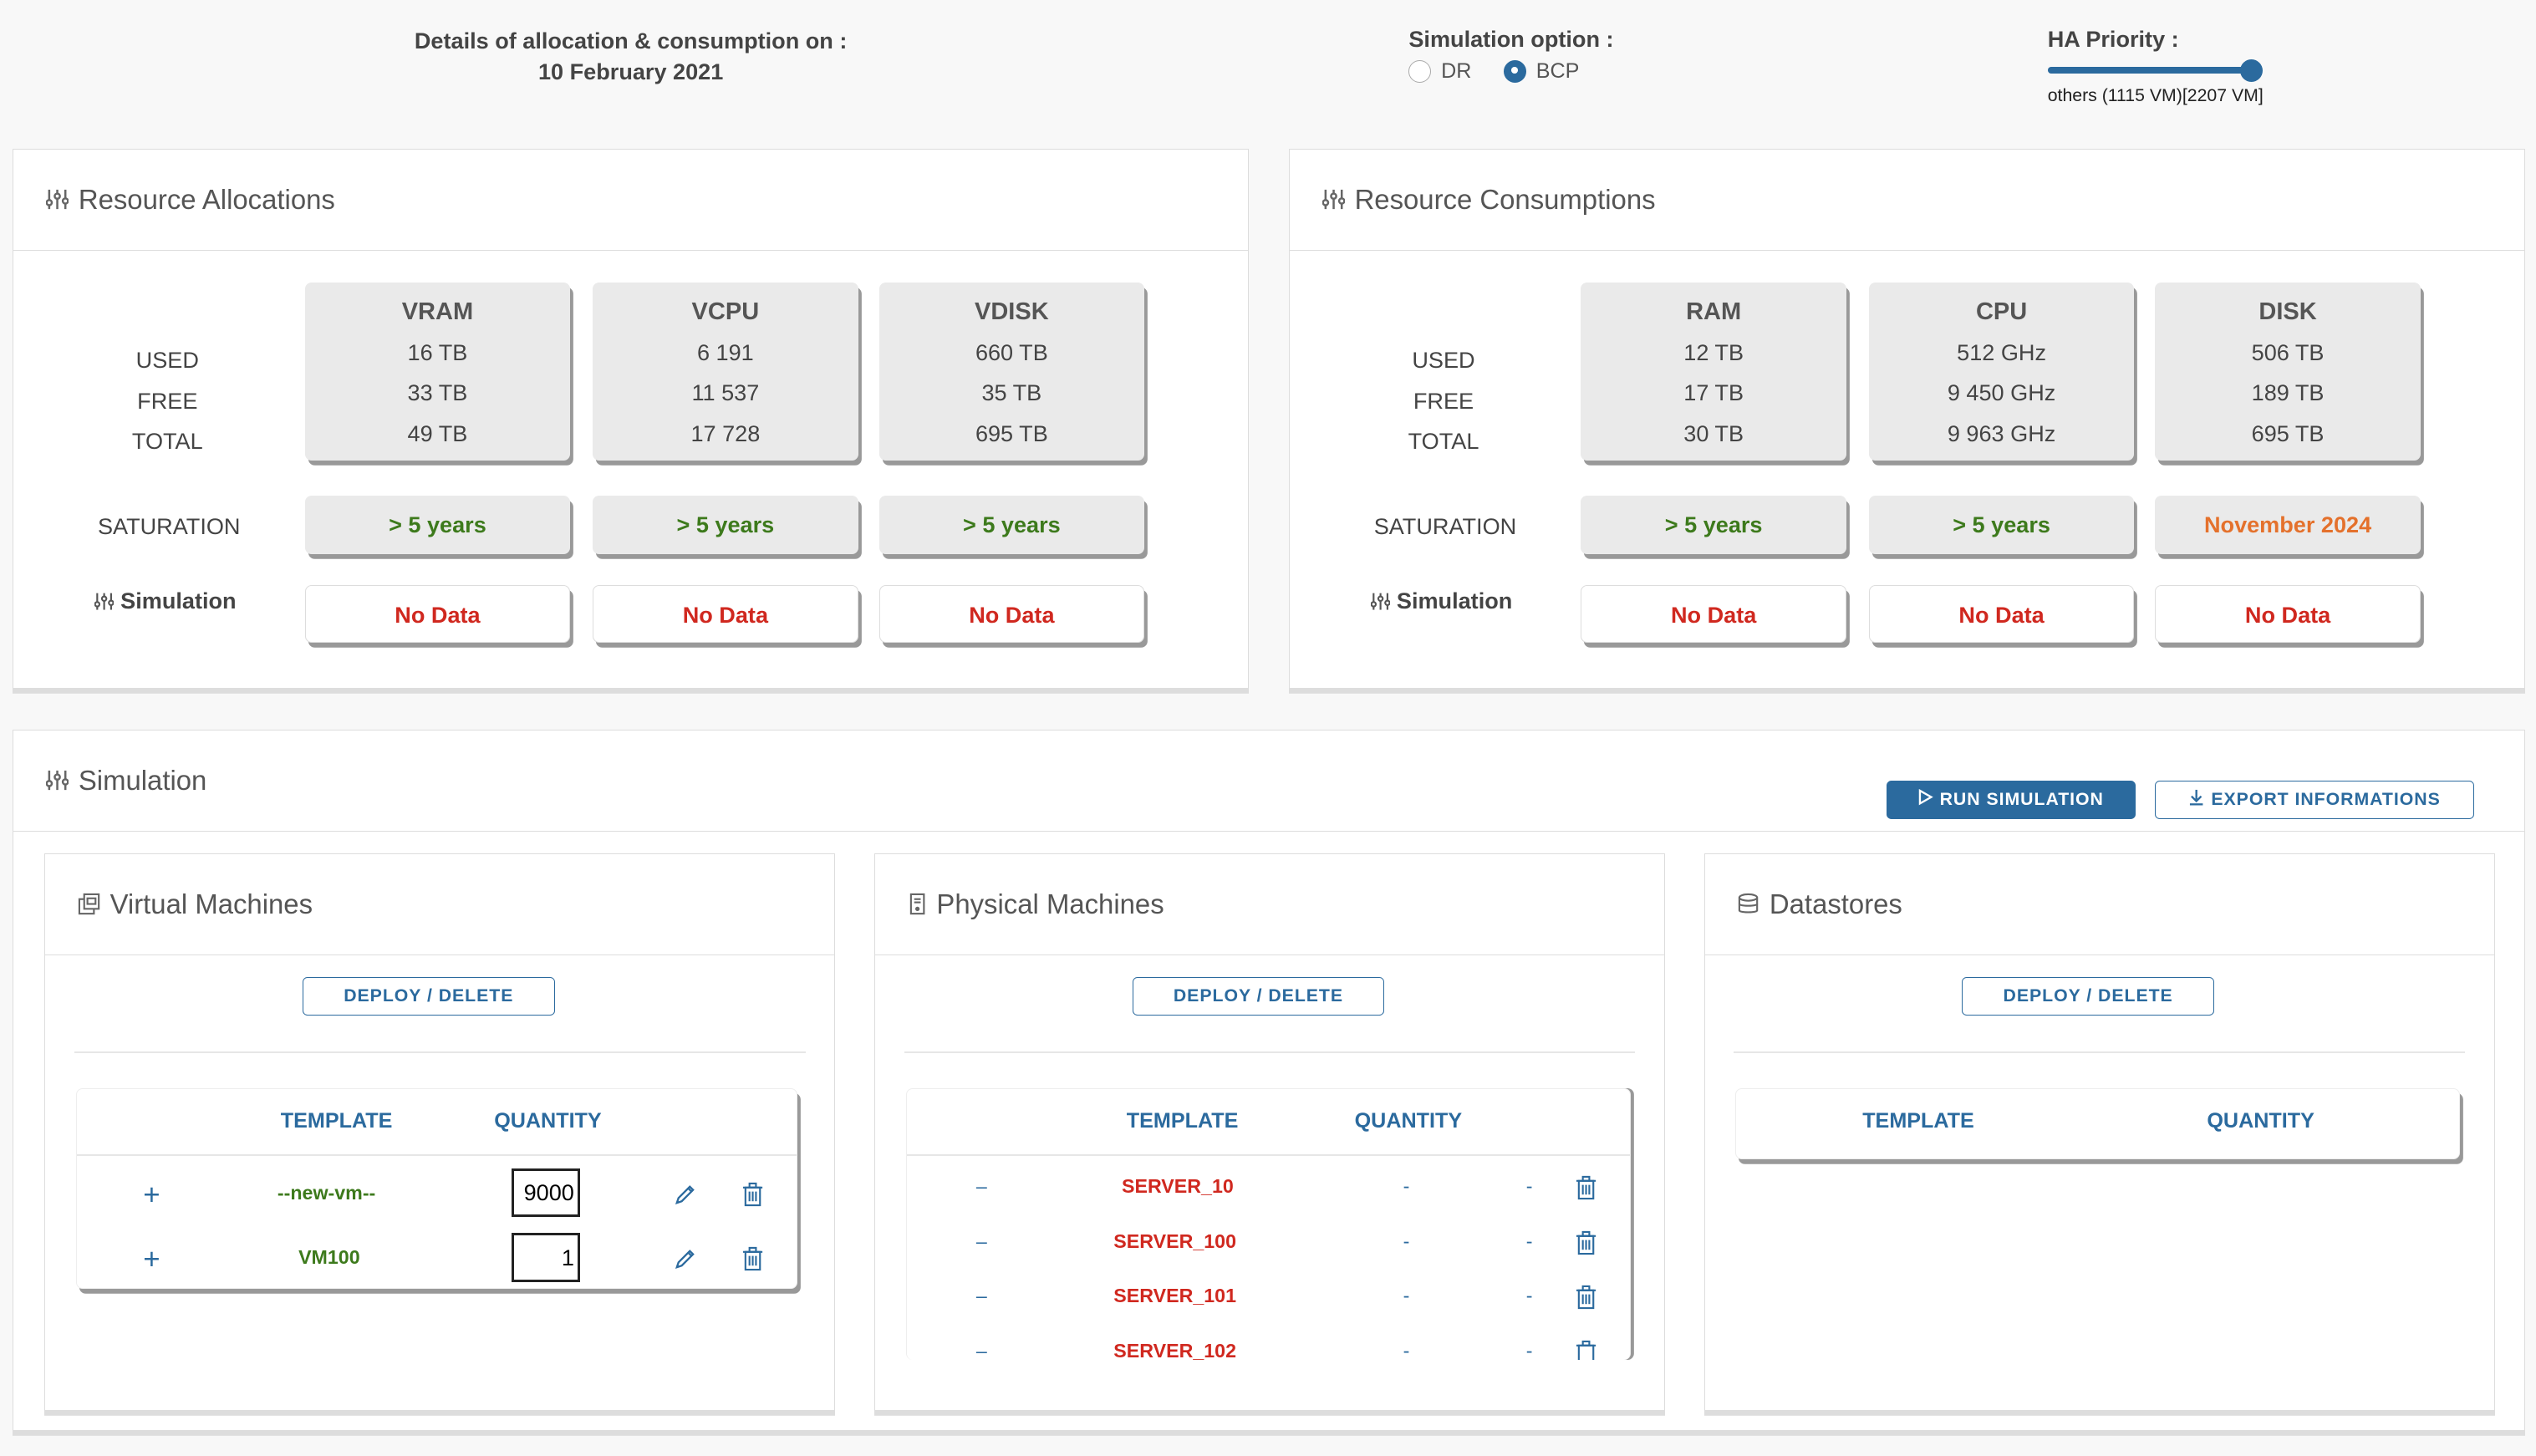 The height and width of the screenshot is (1456, 2536). Describe the element at coordinates (1441, 601) in the screenshot. I see `cons-simulation-label: Simulation` at that location.